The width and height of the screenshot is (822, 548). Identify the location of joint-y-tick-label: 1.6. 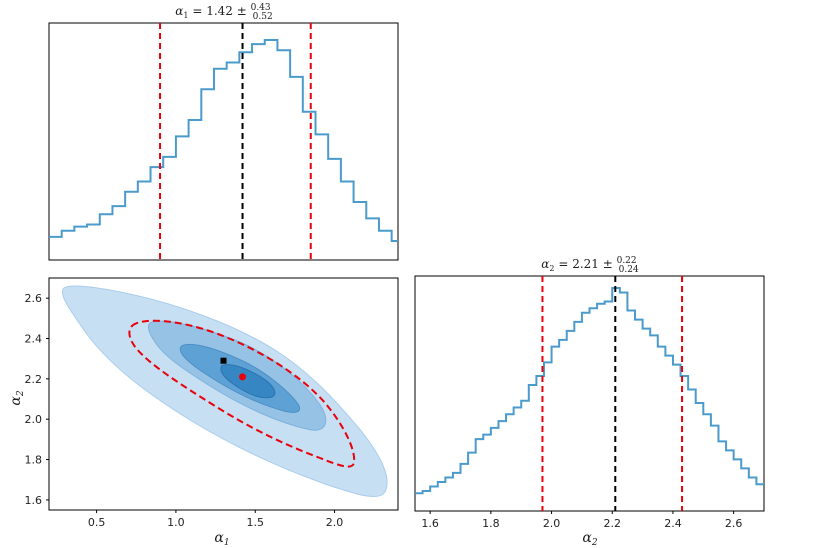
(34, 500).